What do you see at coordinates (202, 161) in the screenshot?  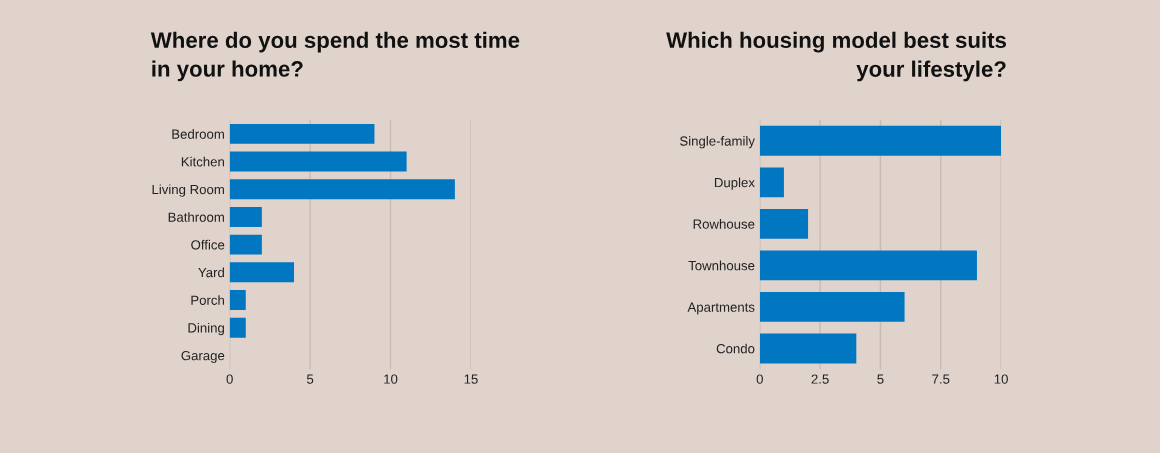 I see `y-tick-label: Kitchen` at bounding box center [202, 161].